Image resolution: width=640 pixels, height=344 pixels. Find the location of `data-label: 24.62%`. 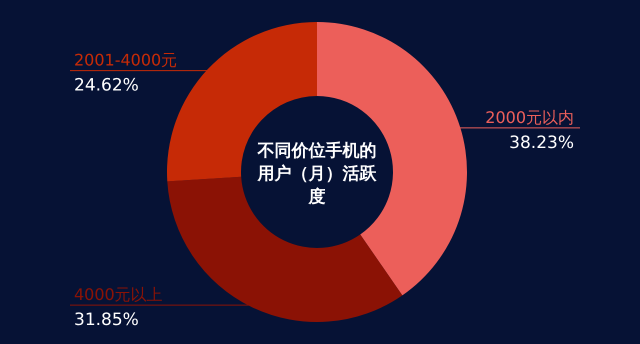

data-label: 24.62% is located at coordinates (106, 86).